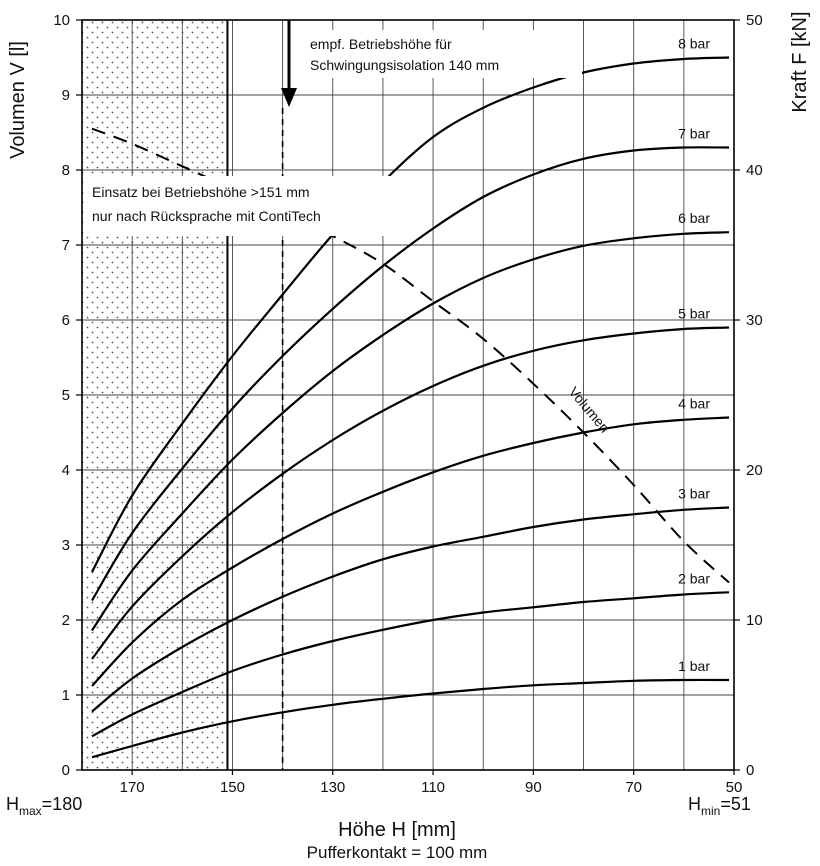 The image size is (820, 866). Describe the element at coordinates (633, 787) in the screenshot. I see `tick-label-x: 70` at that location.